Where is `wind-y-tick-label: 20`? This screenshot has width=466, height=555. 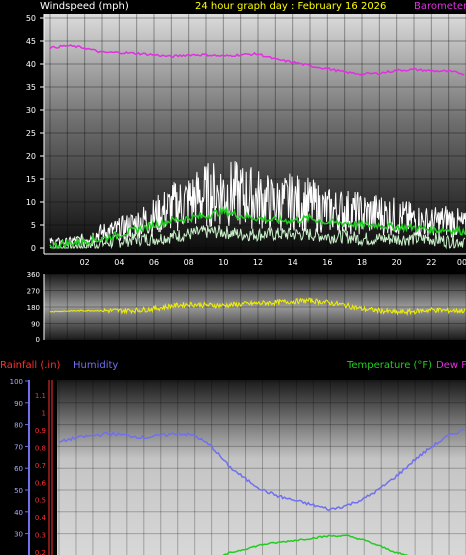 wind-y-tick-label: 20 is located at coordinates (31, 156).